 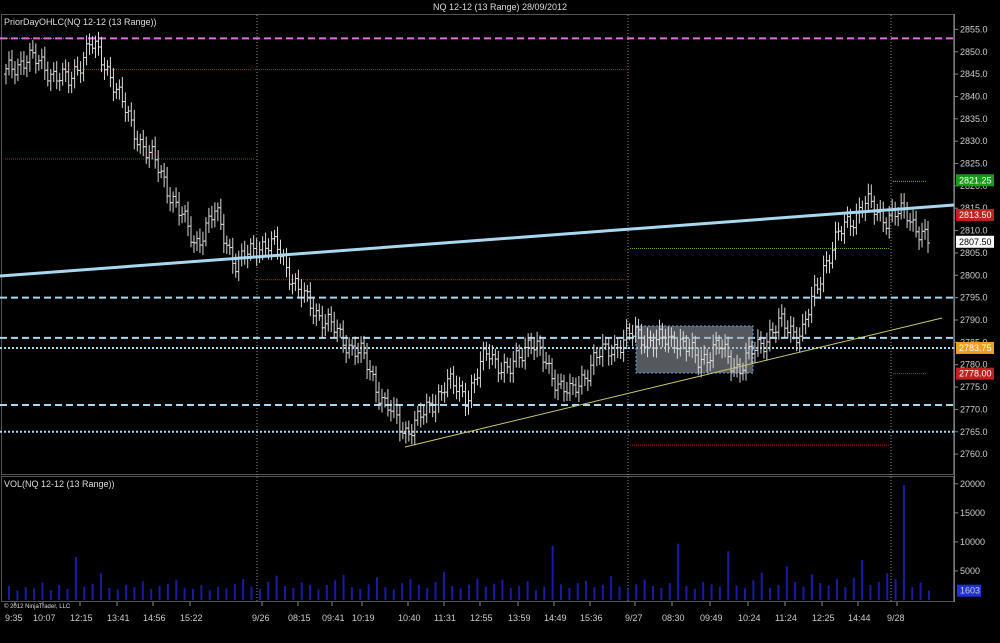 I want to click on price-tag-label: 2813.50, so click(x=975, y=215).